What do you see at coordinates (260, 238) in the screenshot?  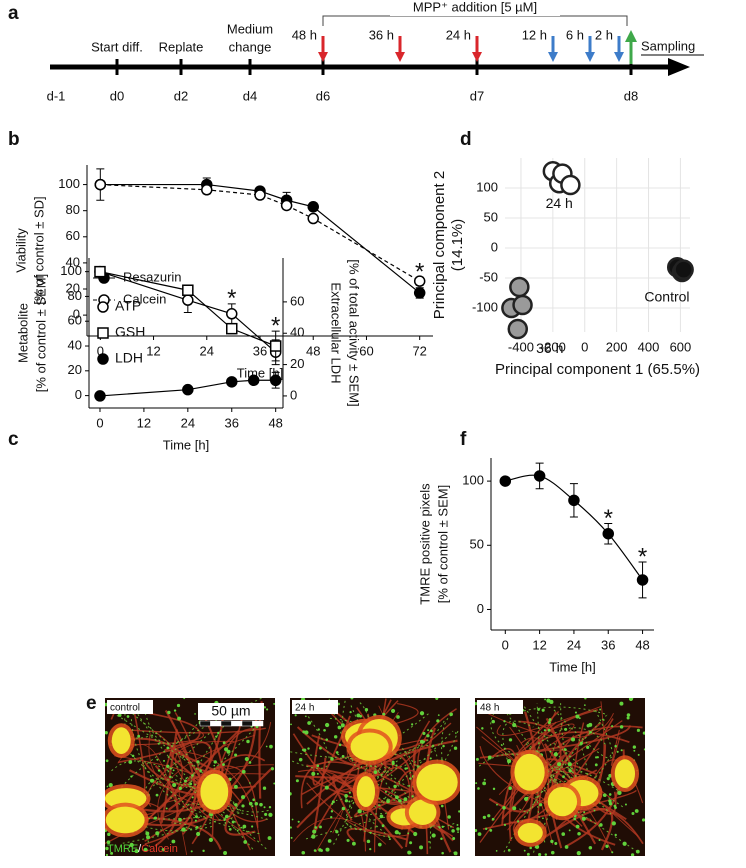 I see `series-line` at bounding box center [260, 238].